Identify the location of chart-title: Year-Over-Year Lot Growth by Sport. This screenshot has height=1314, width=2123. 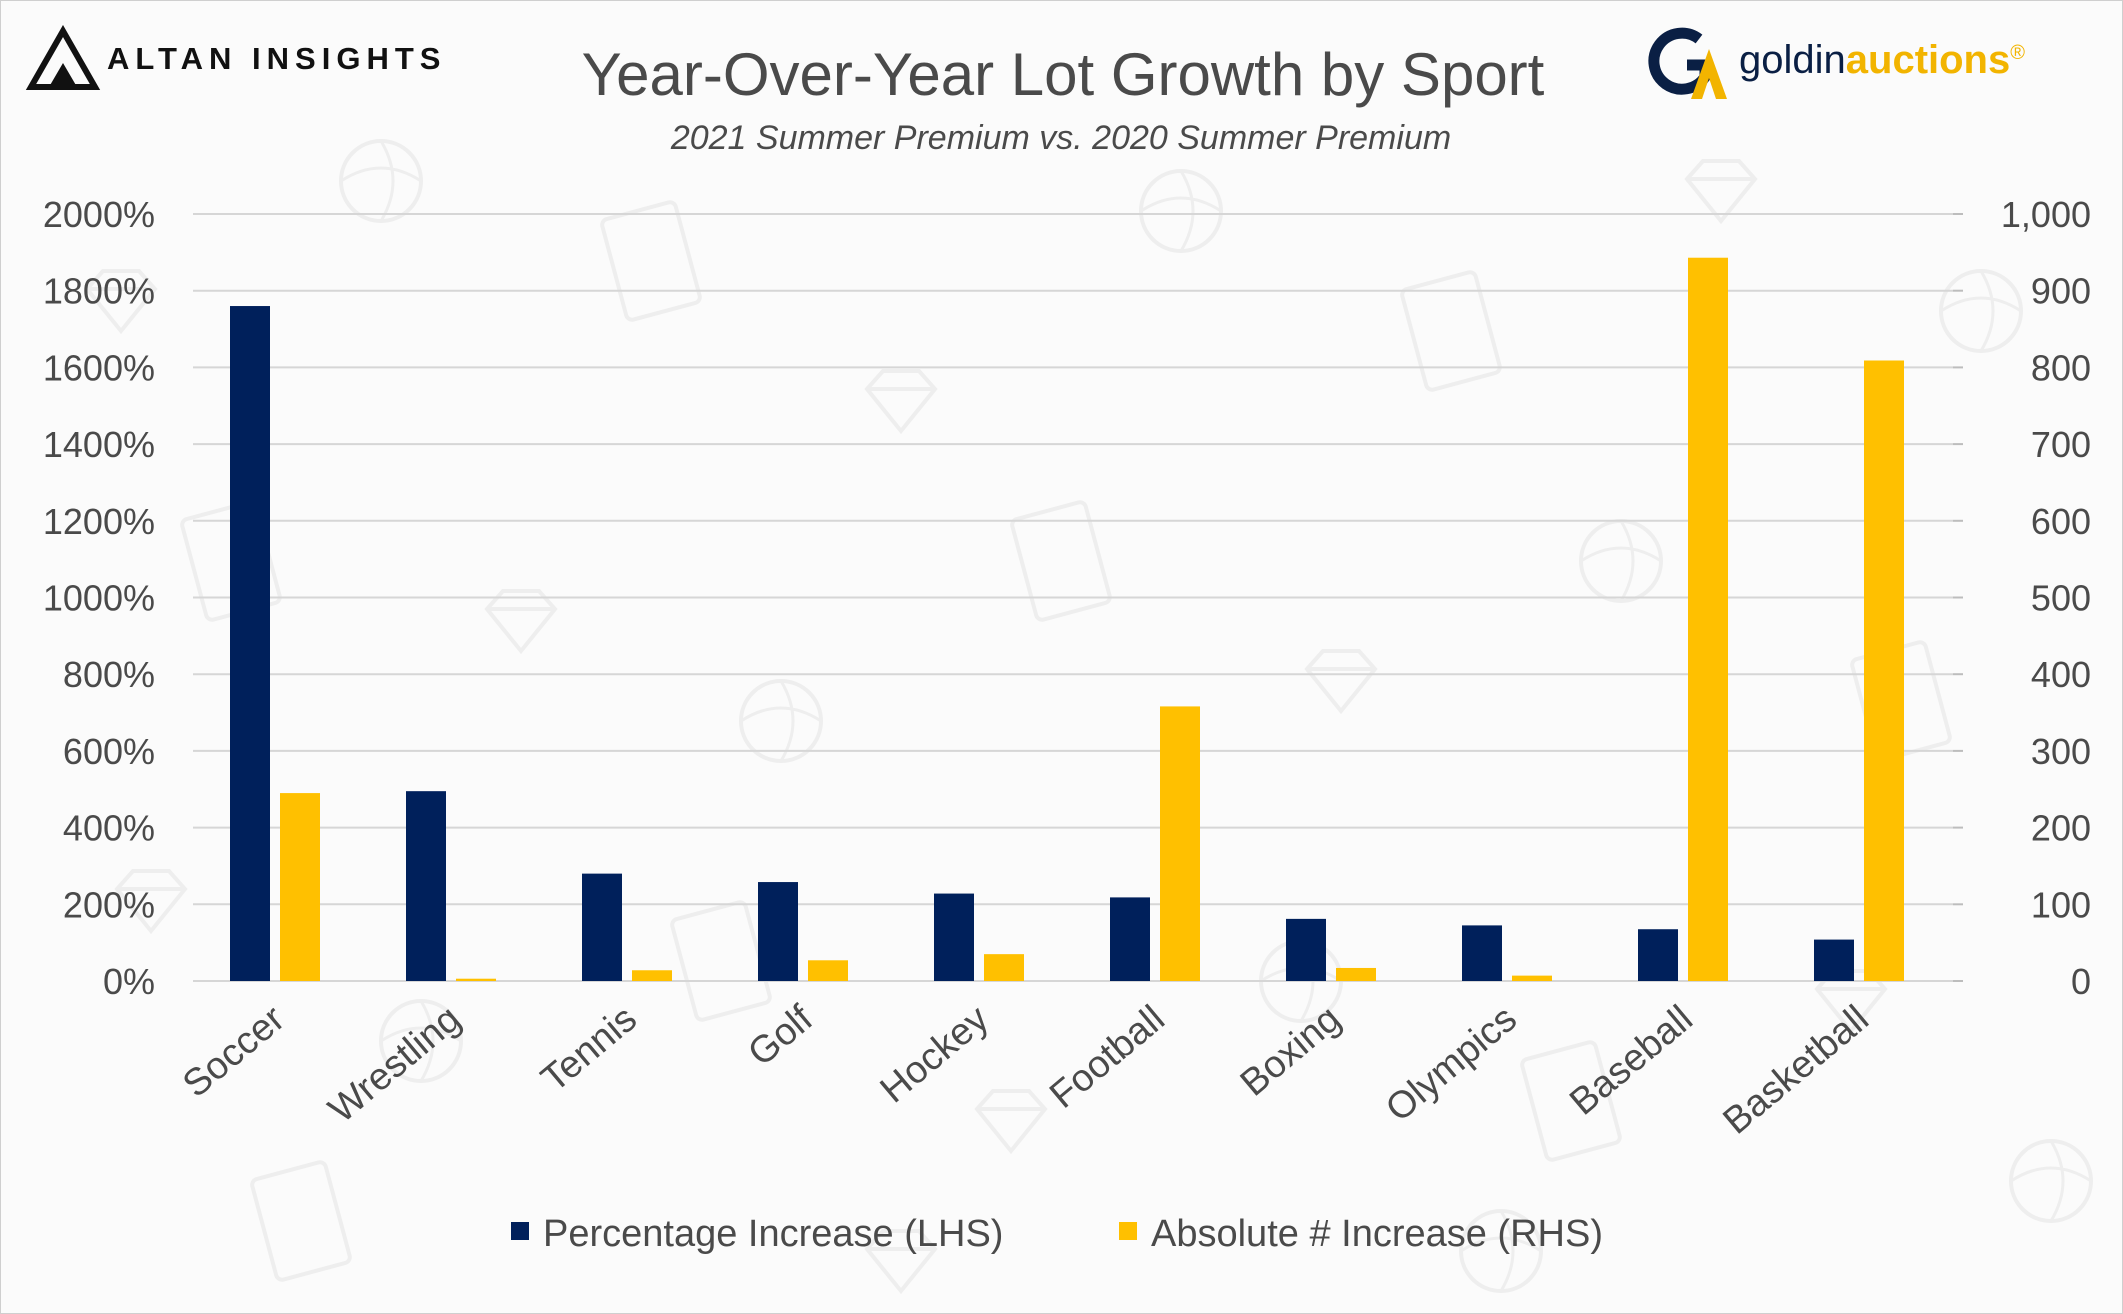
(1063, 74).